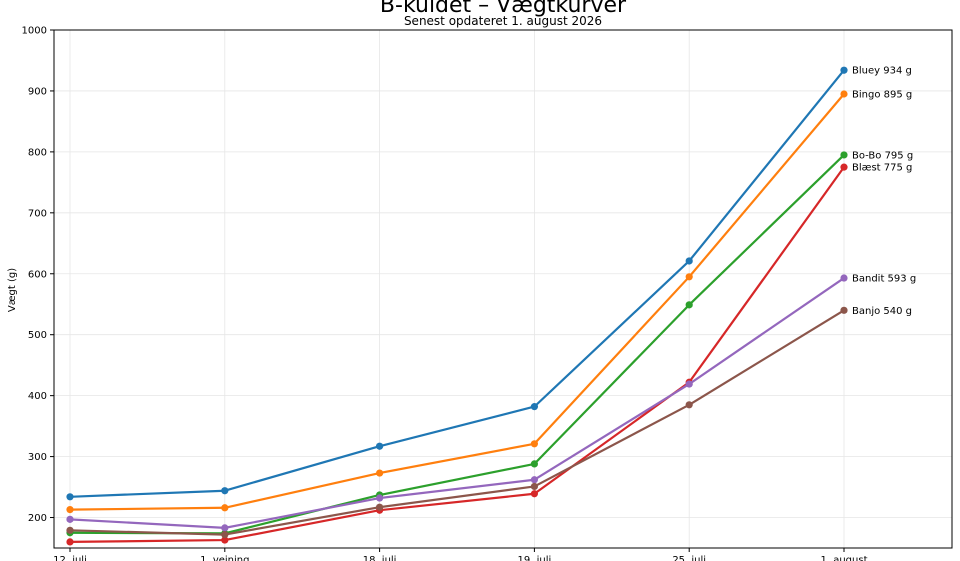  Describe the element at coordinates (689, 558) in the screenshot. I see `x-tick-label: 25. juli` at that location.